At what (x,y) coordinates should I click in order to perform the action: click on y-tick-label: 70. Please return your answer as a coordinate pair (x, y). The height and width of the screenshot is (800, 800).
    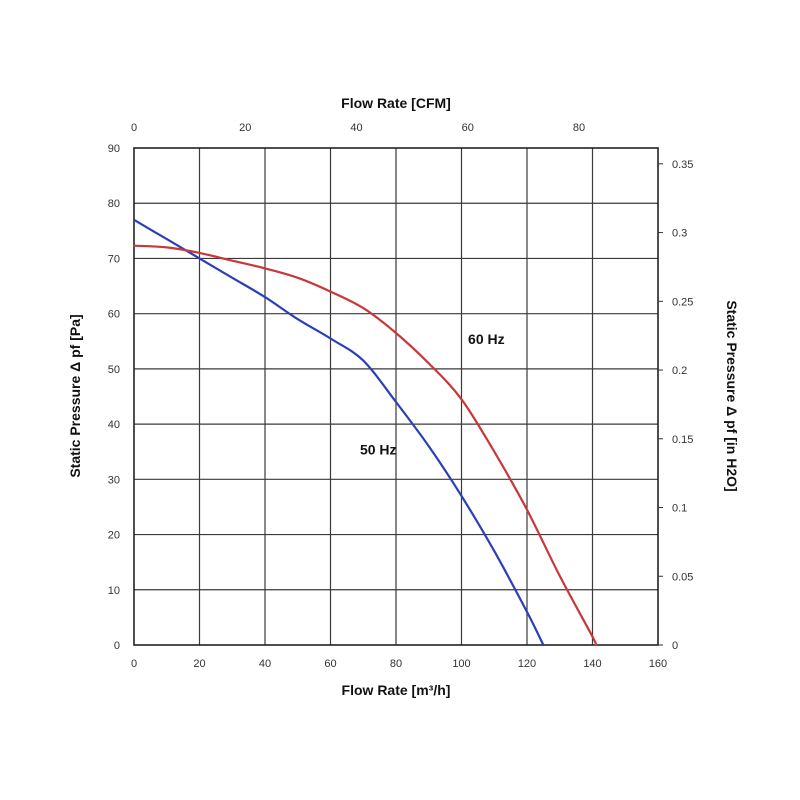
    Looking at the image, I should click on (114, 259).